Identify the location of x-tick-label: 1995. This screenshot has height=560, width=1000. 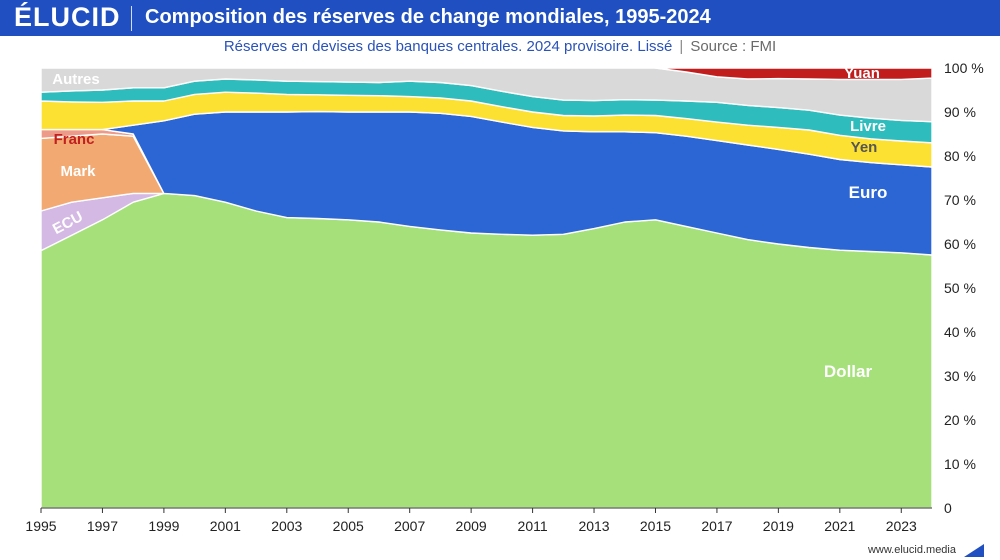
(40, 526).